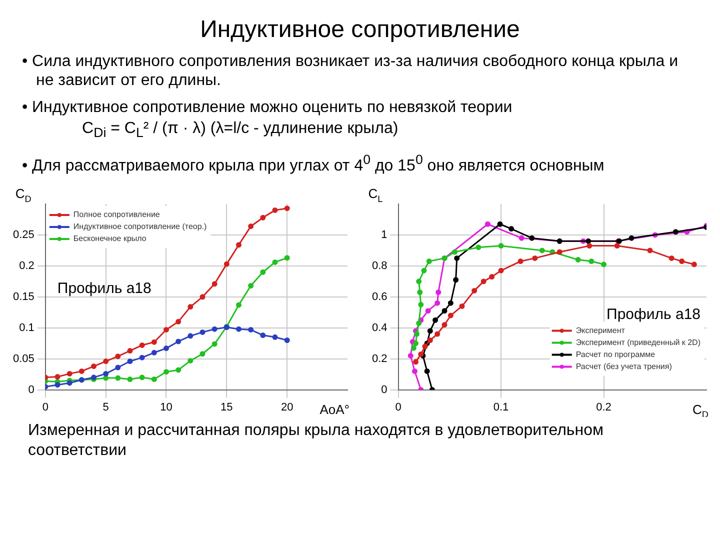 This screenshot has height=540, width=720. Describe the element at coordinates (638, 342) in the screenshot. I see `legend-label: Эксперимент (приведенный к 2D)` at that location.